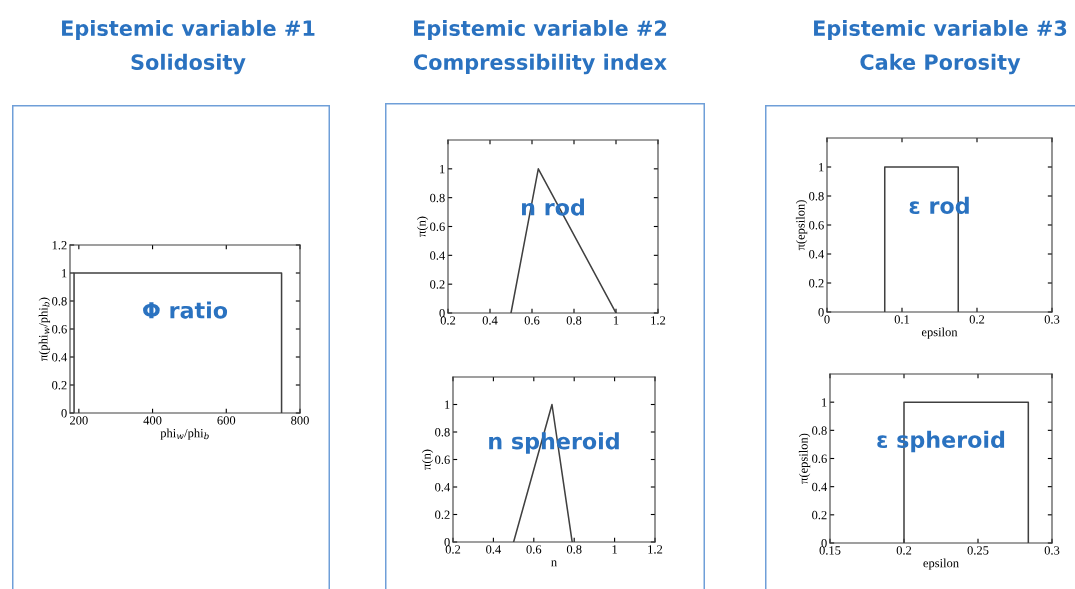  Describe the element at coordinates (940, 64) in the screenshot. I see `chart-subtitle: Cake Porosity` at that location.